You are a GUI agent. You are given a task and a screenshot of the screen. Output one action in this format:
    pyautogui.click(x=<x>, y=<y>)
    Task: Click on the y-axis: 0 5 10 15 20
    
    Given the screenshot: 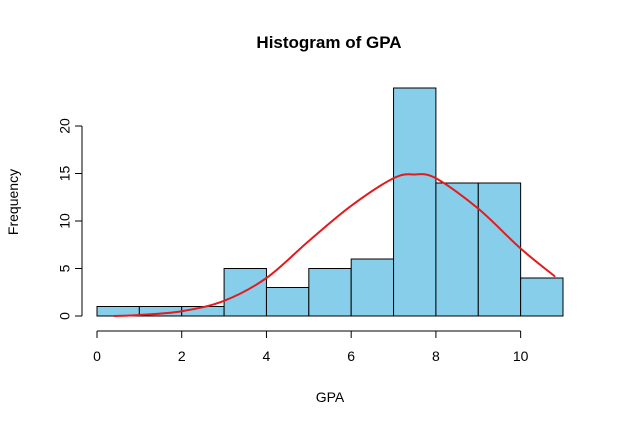 What is the action you would take?
    pyautogui.click(x=70, y=219)
    